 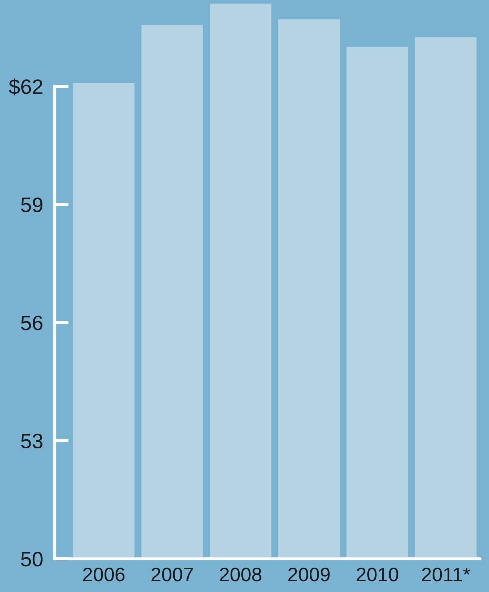 What do you see at coordinates (32, 323) in the screenshot?
I see `y-tick-label: 56` at bounding box center [32, 323].